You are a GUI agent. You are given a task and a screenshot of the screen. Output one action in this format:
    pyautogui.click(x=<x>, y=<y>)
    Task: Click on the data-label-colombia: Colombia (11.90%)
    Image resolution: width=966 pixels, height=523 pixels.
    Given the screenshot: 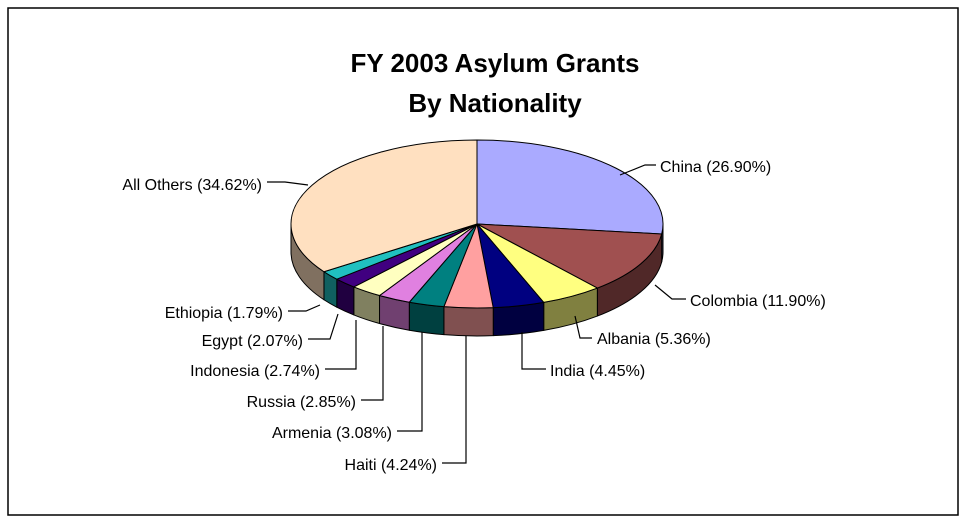 What is the action you would take?
    pyautogui.click(x=758, y=301)
    